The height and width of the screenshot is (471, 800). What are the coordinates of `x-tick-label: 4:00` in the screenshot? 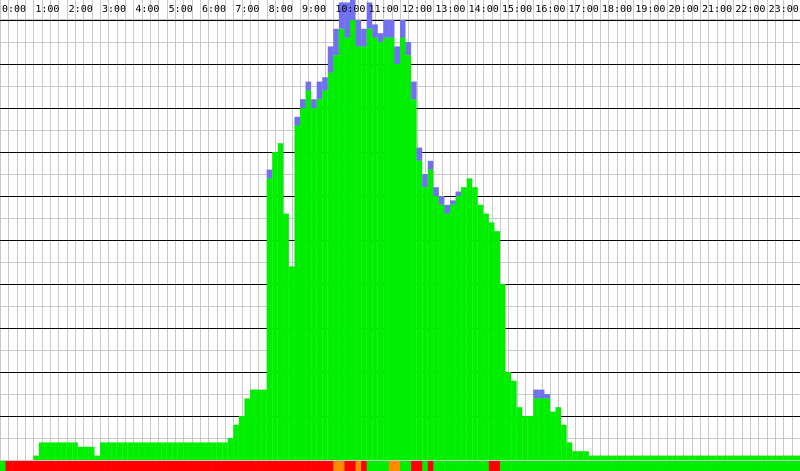 It's located at (147, 9).